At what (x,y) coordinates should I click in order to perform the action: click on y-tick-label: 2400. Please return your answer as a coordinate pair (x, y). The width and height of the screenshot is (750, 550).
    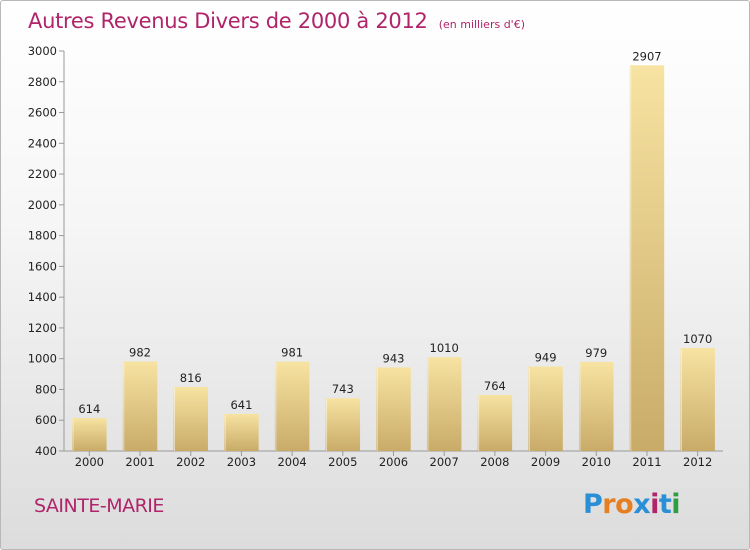
    Looking at the image, I should click on (42, 143).